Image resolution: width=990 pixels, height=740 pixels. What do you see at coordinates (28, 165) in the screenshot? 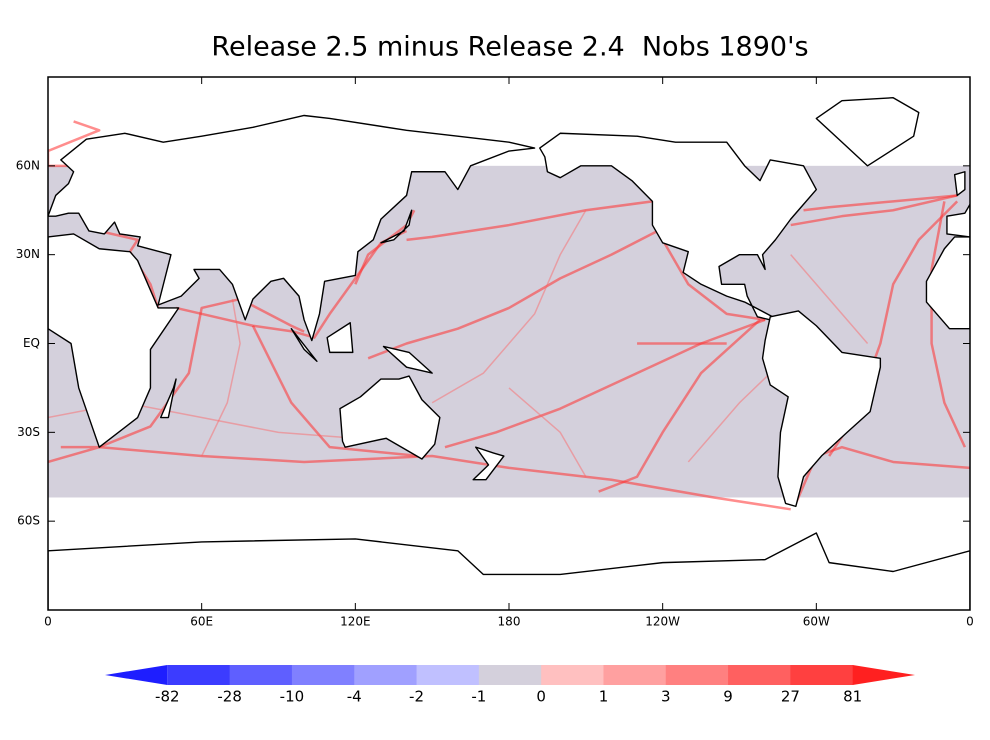
I see `y-tick-label: 60N` at bounding box center [28, 165].